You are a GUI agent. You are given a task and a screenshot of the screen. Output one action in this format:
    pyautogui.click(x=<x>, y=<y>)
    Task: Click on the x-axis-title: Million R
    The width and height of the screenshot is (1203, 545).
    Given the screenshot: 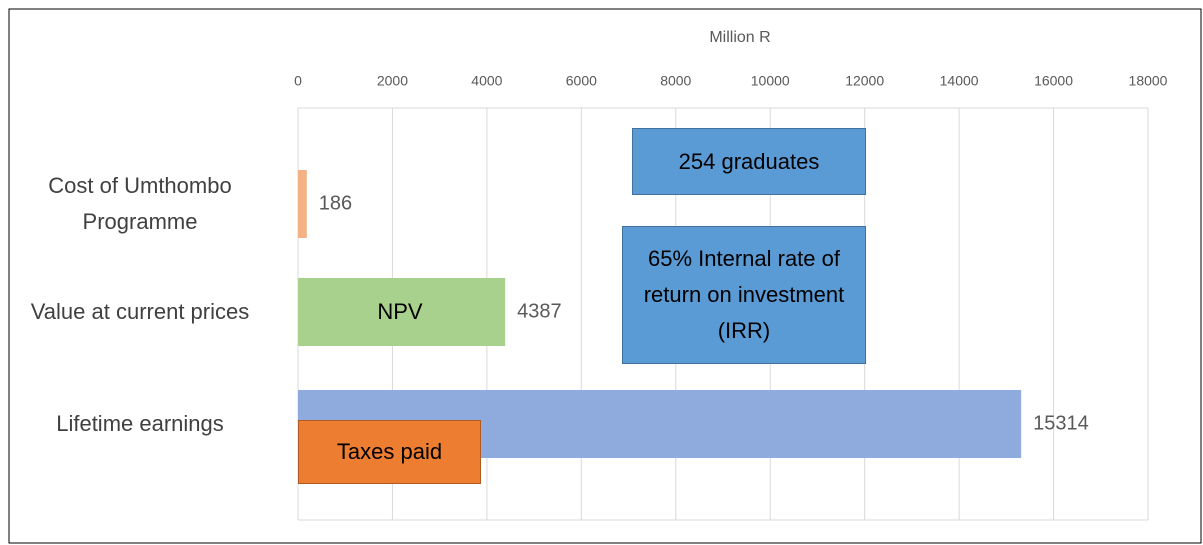 What is the action you would take?
    pyautogui.click(x=739, y=37)
    